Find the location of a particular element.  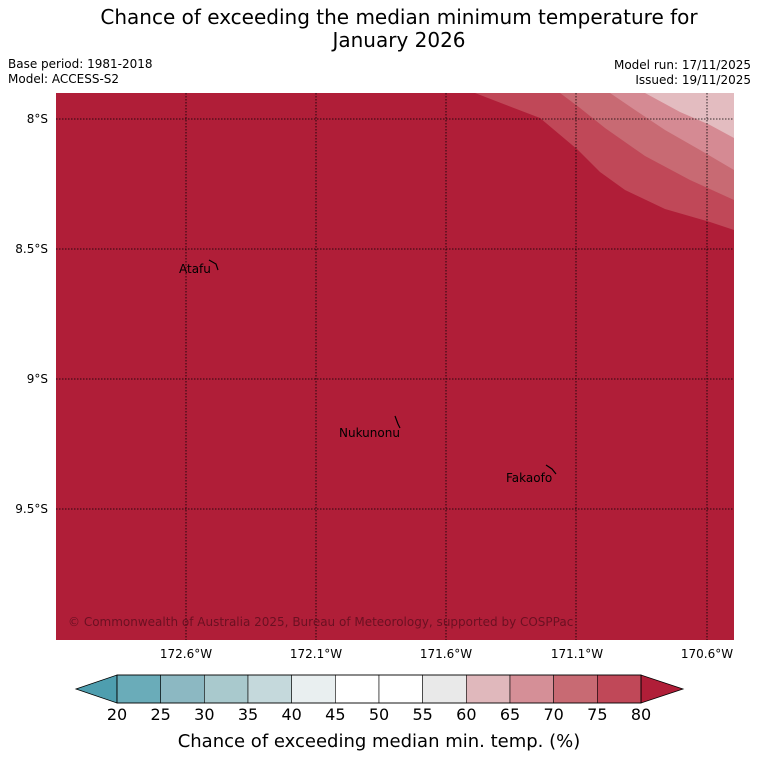

colorbar-tick-25: 25 is located at coordinates (160, 714).